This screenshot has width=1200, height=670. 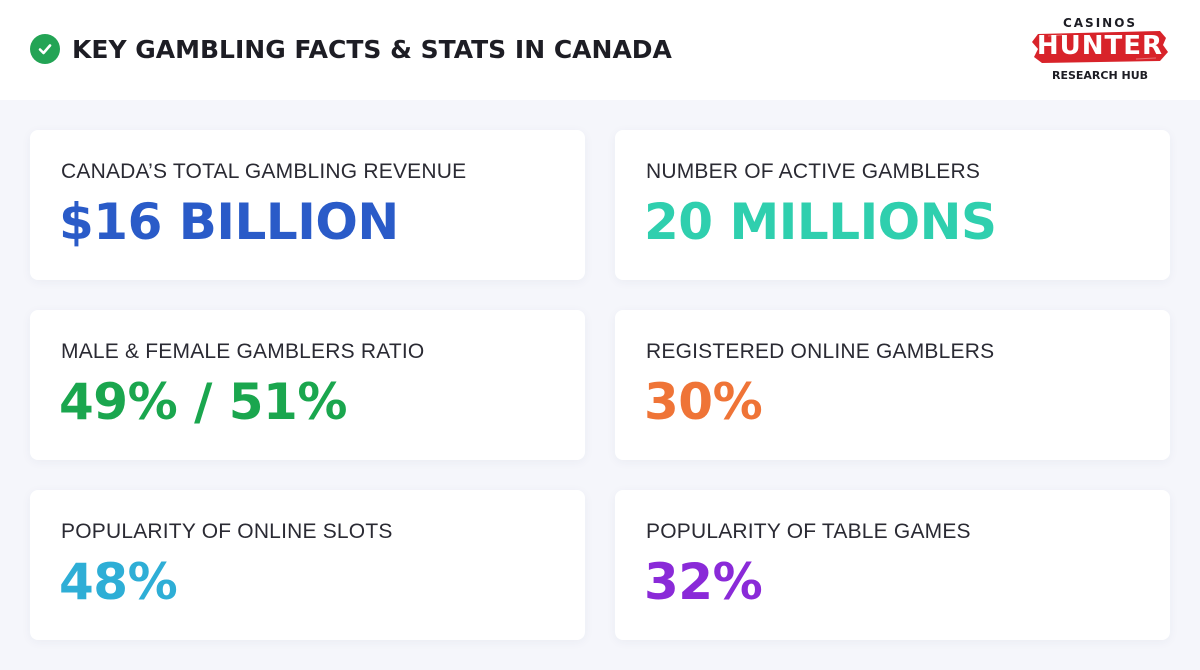 What do you see at coordinates (203, 402) in the screenshot?
I see `stat-value: 49% / 51%` at bounding box center [203, 402].